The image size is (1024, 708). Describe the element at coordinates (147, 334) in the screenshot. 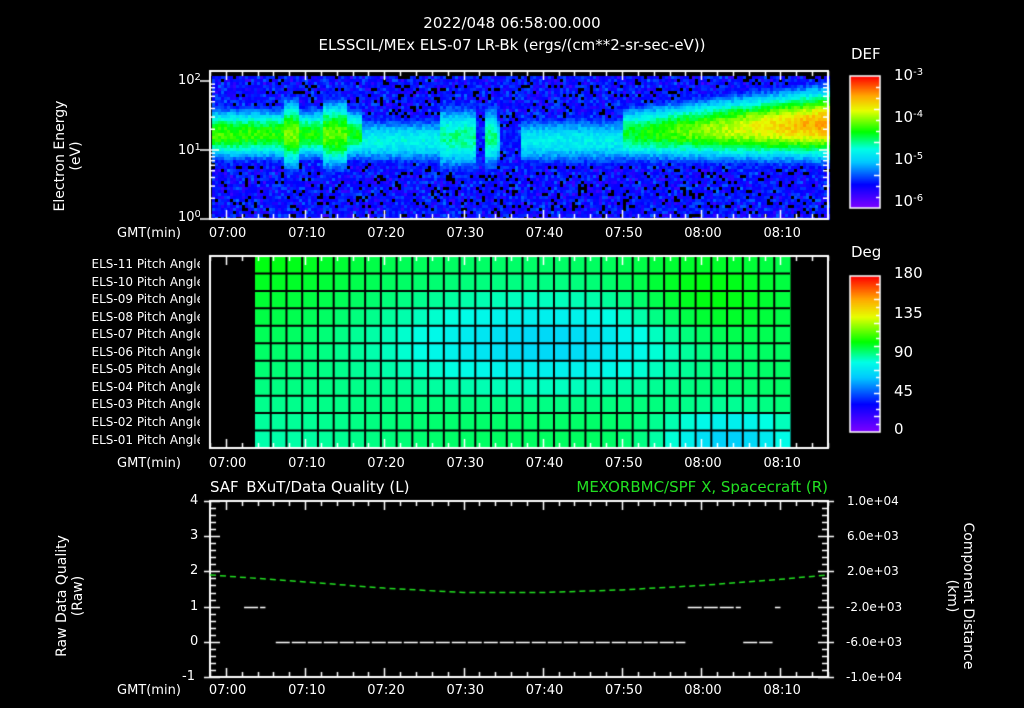

I see `pitch-row-label-7: ELS-07 Pitch Angle` at that location.